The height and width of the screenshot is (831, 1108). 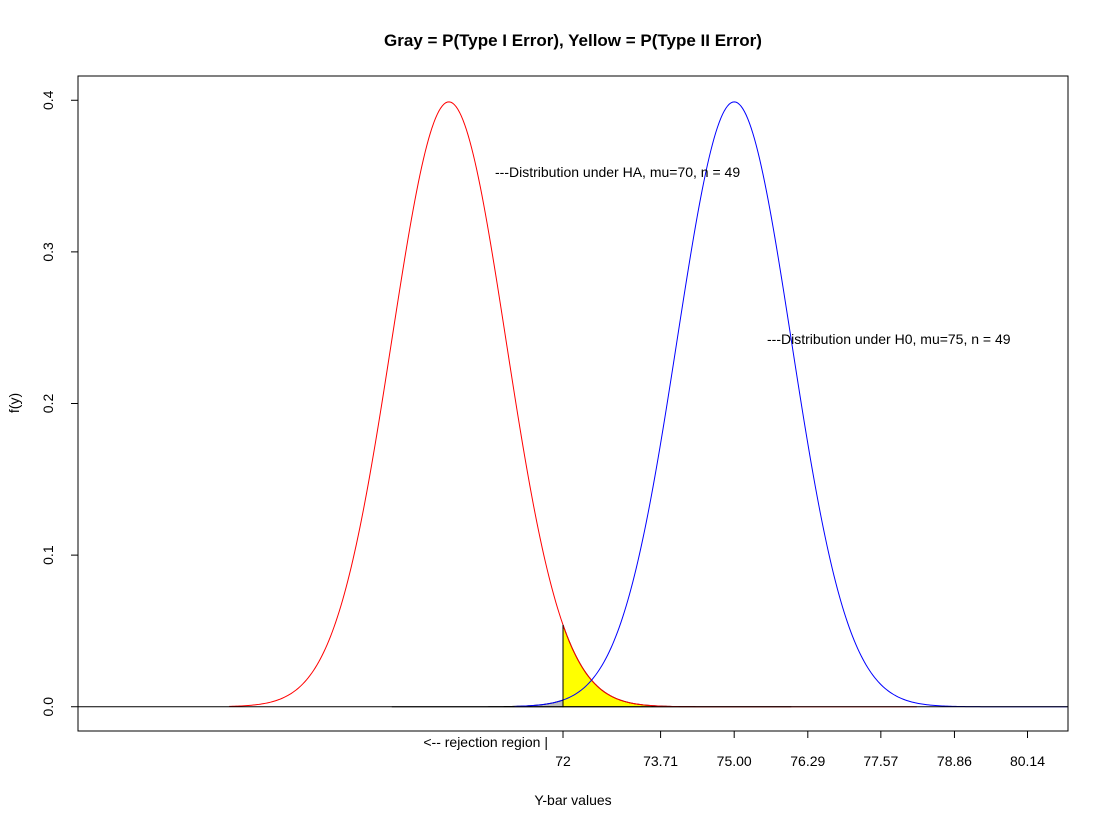 I want to click on shaded-regions, so click(x=591, y=666).